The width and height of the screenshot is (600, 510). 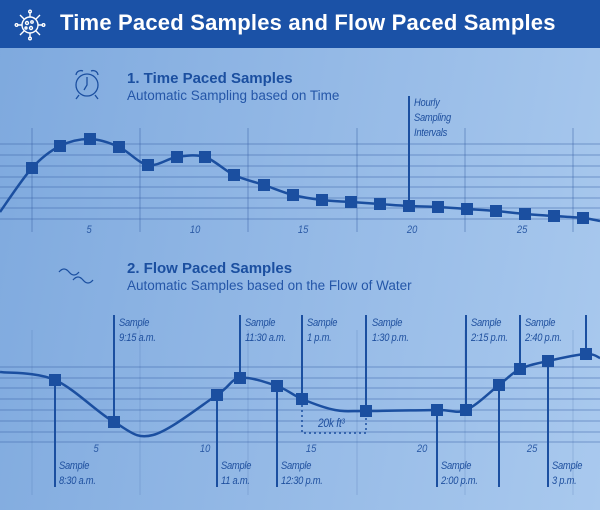 What do you see at coordinates (567, 473) in the screenshot?
I see `sample-label-below: Sample 3 p.m.` at bounding box center [567, 473].